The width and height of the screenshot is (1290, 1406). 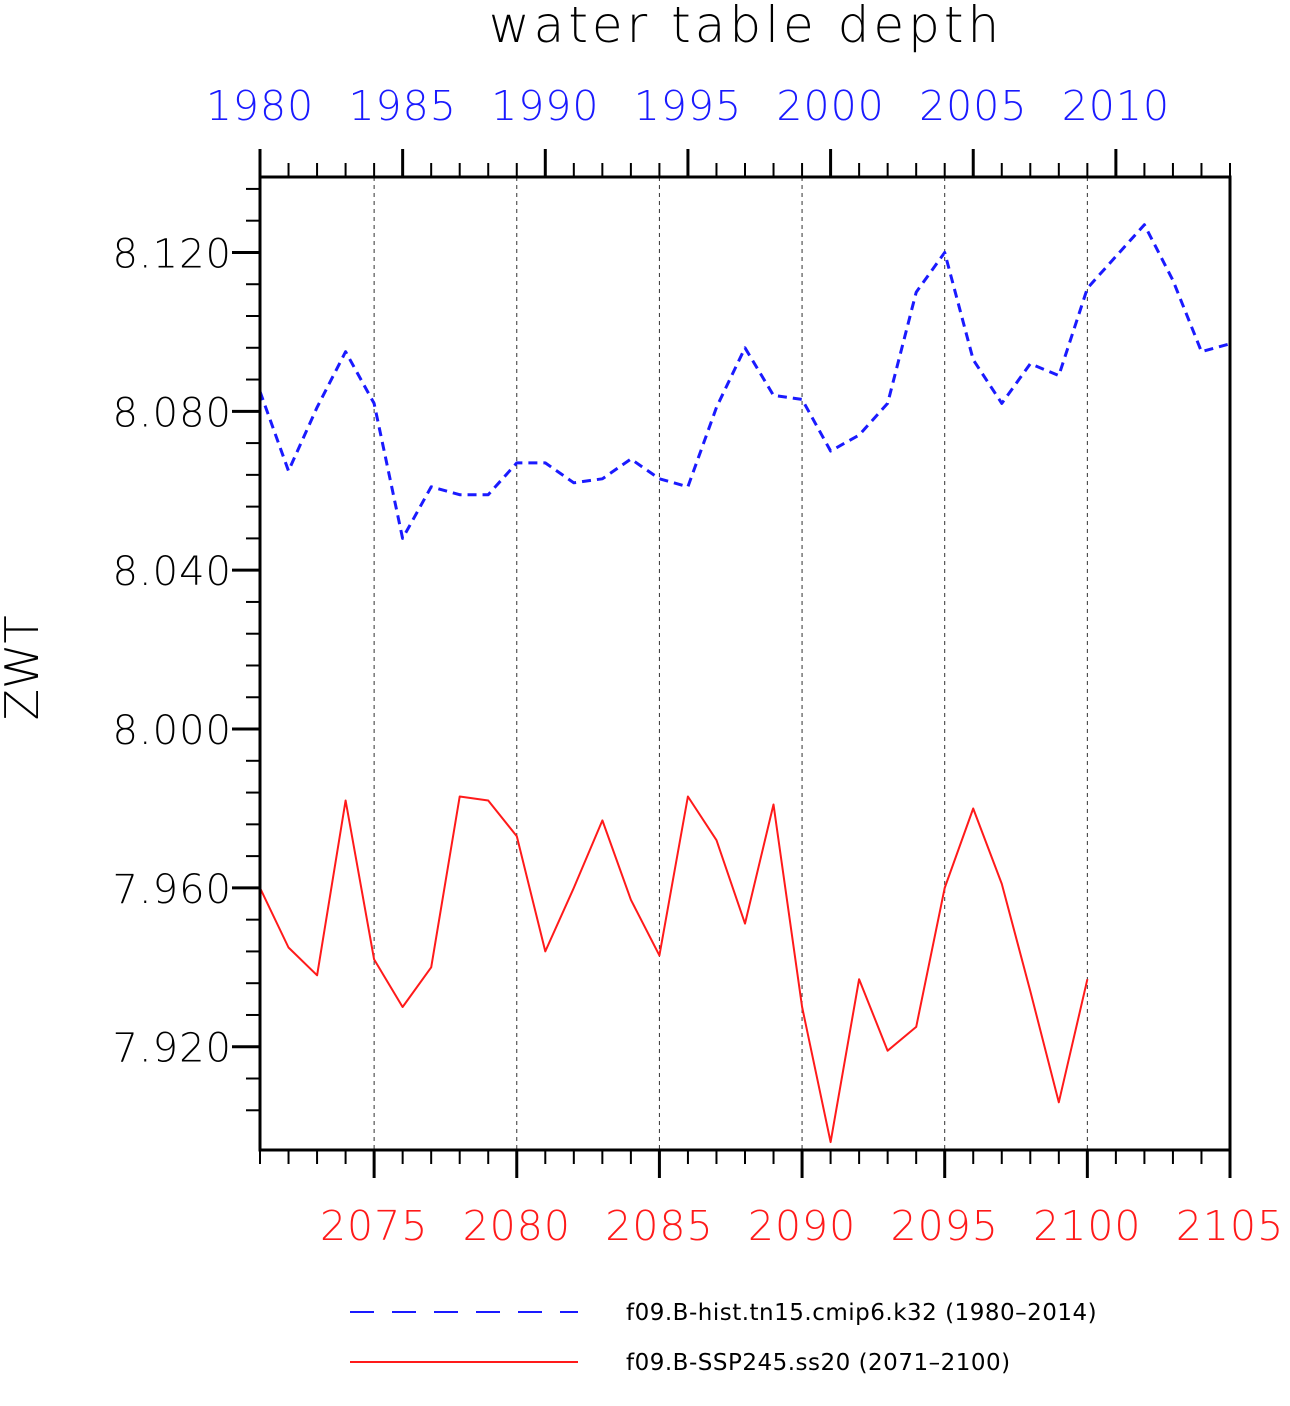 What do you see at coordinates (1230, 1226) in the screenshot?
I see `bottom-x-tick-label: 2105` at bounding box center [1230, 1226].